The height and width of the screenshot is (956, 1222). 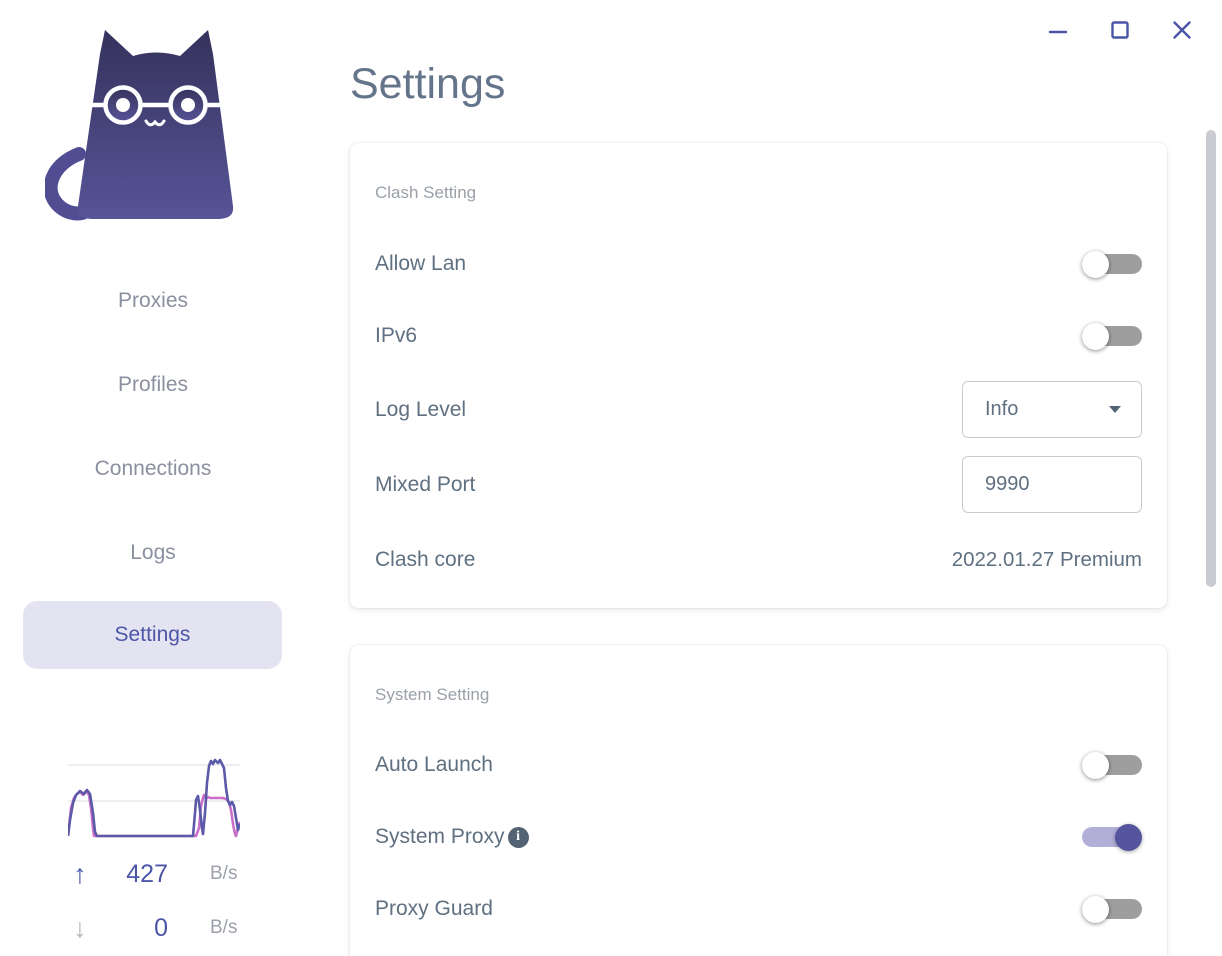 What do you see at coordinates (758, 909) in the screenshot?
I see `proxy-guard-row: Proxy Guard` at bounding box center [758, 909].